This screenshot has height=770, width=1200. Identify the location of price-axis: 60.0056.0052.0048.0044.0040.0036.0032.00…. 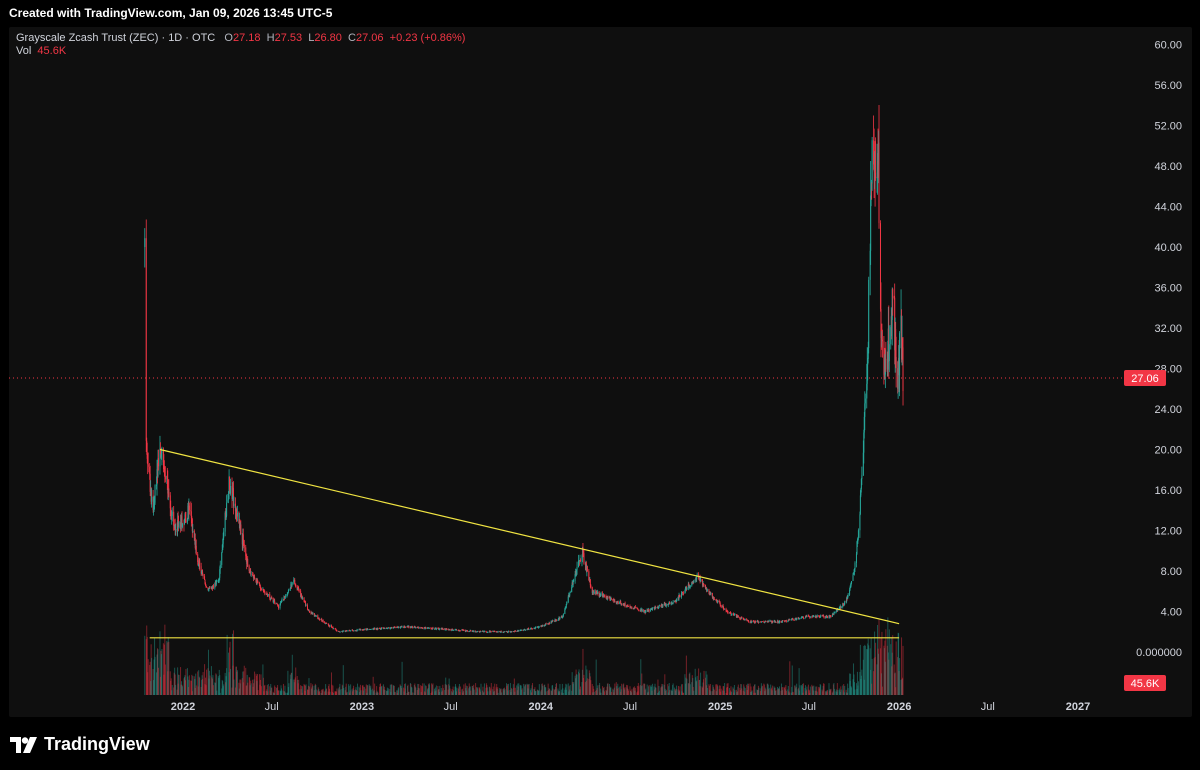
(1159, 350).